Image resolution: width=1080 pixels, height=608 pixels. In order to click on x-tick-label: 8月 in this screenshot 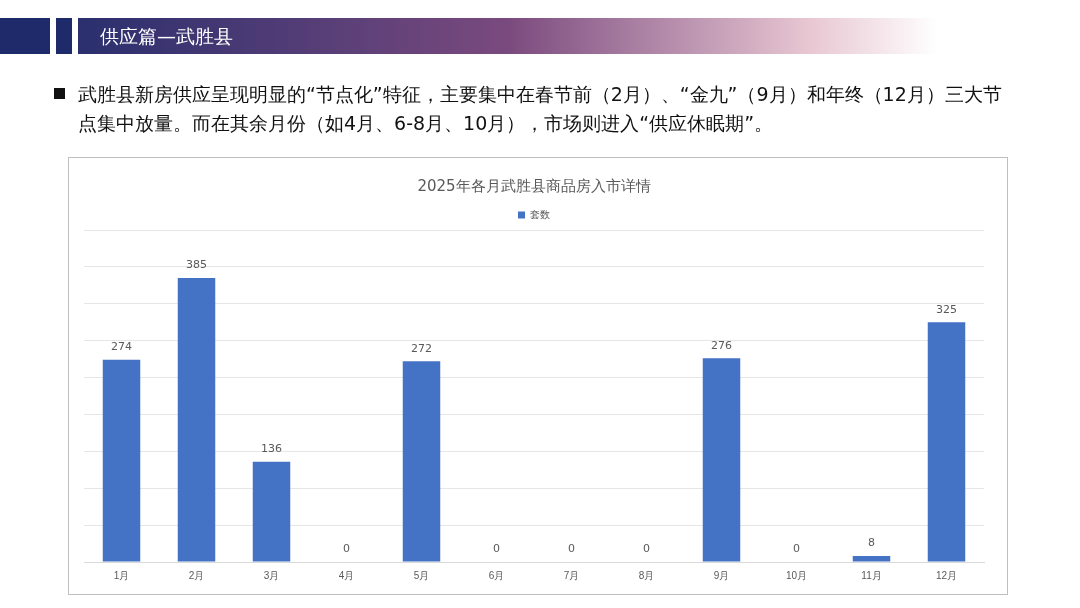, I will do `click(646, 575)`.